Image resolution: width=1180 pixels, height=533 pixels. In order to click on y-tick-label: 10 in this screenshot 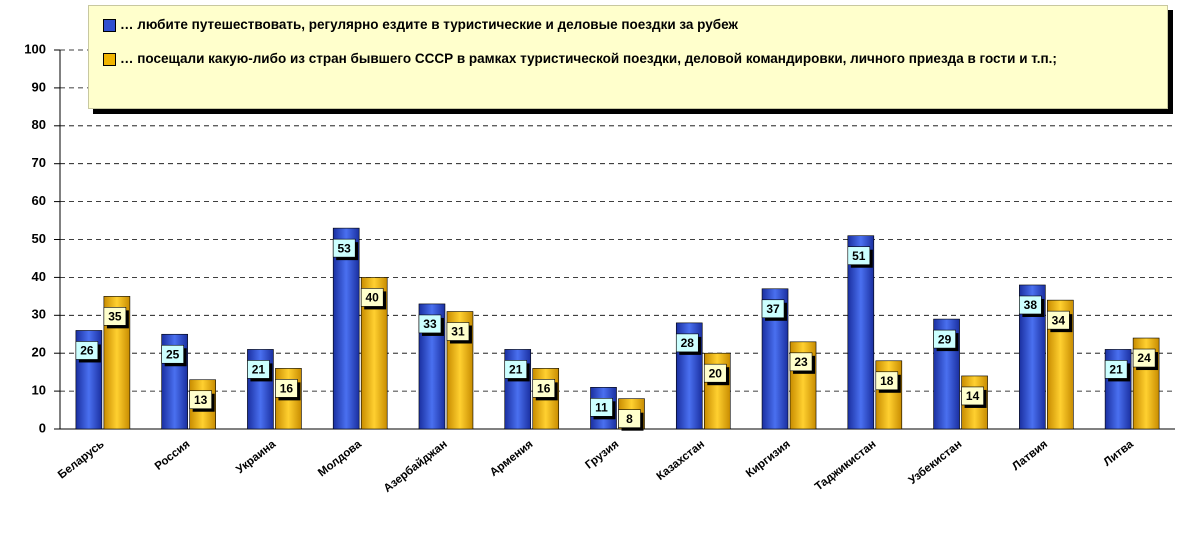, I will do `click(39, 390)`.